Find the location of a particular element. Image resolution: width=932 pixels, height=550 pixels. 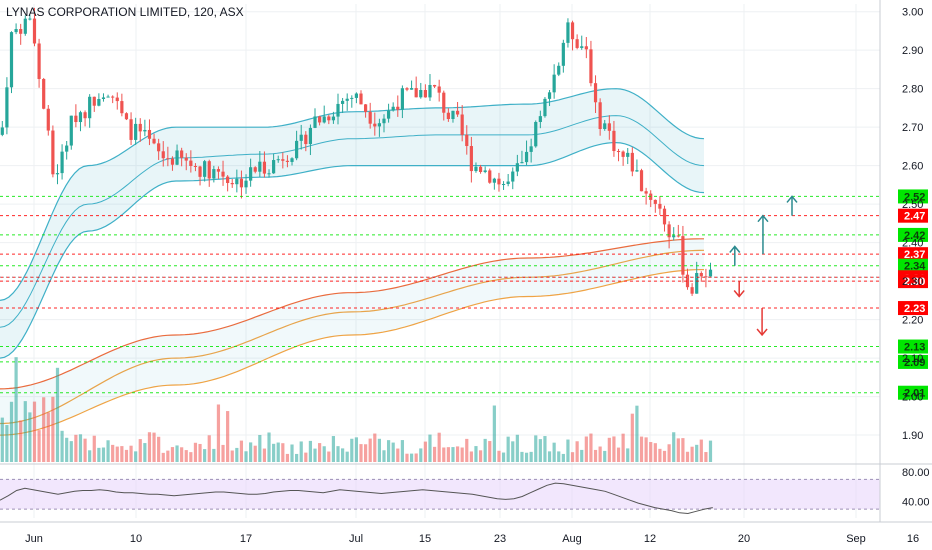

level-label: 2.30 is located at coordinates (914, 282).